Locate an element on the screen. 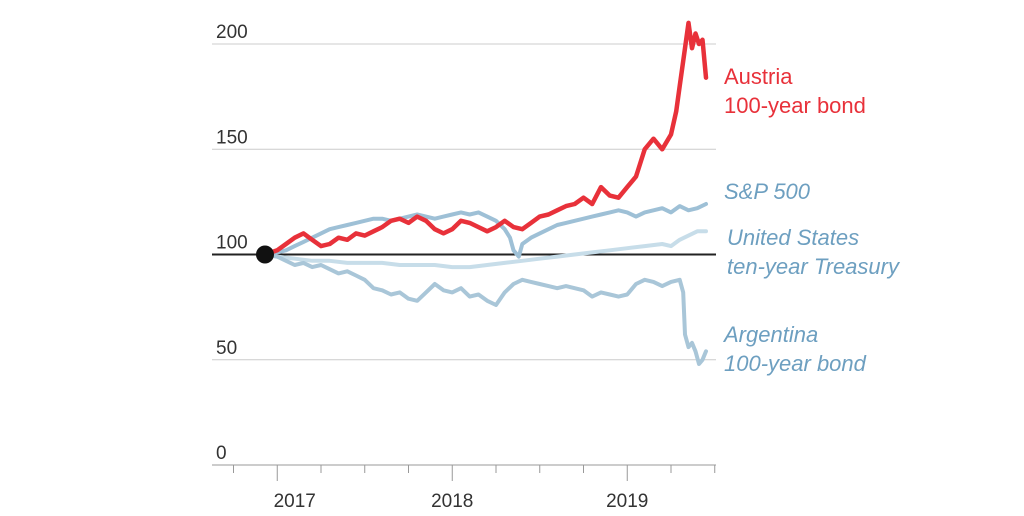  start-marker is located at coordinates (265, 254).